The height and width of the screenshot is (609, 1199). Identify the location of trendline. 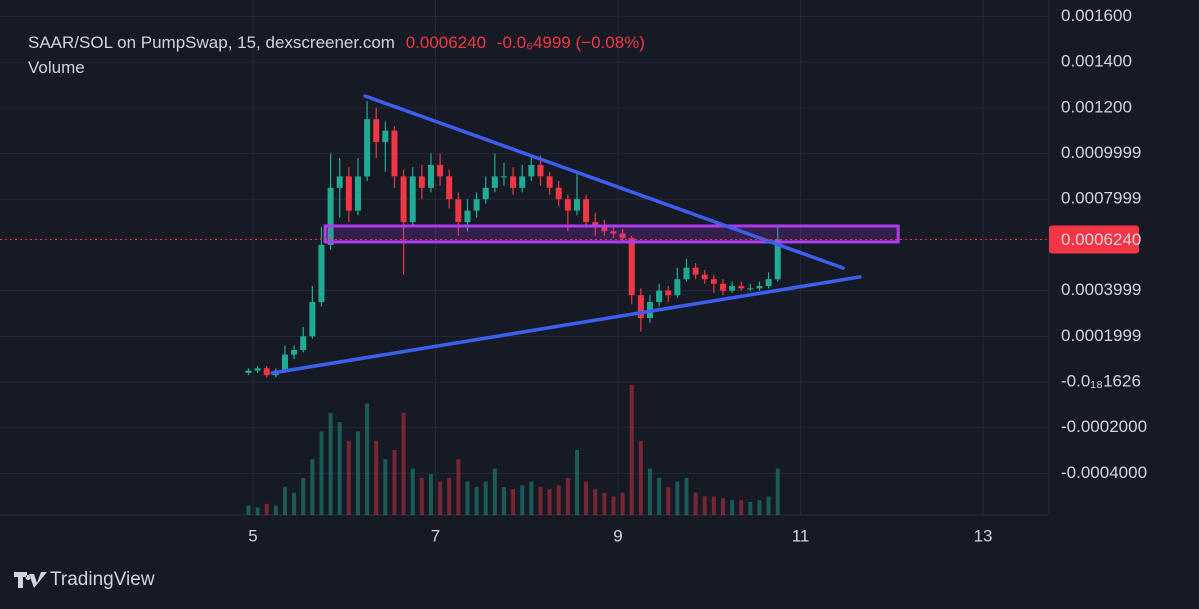
(604, 182).